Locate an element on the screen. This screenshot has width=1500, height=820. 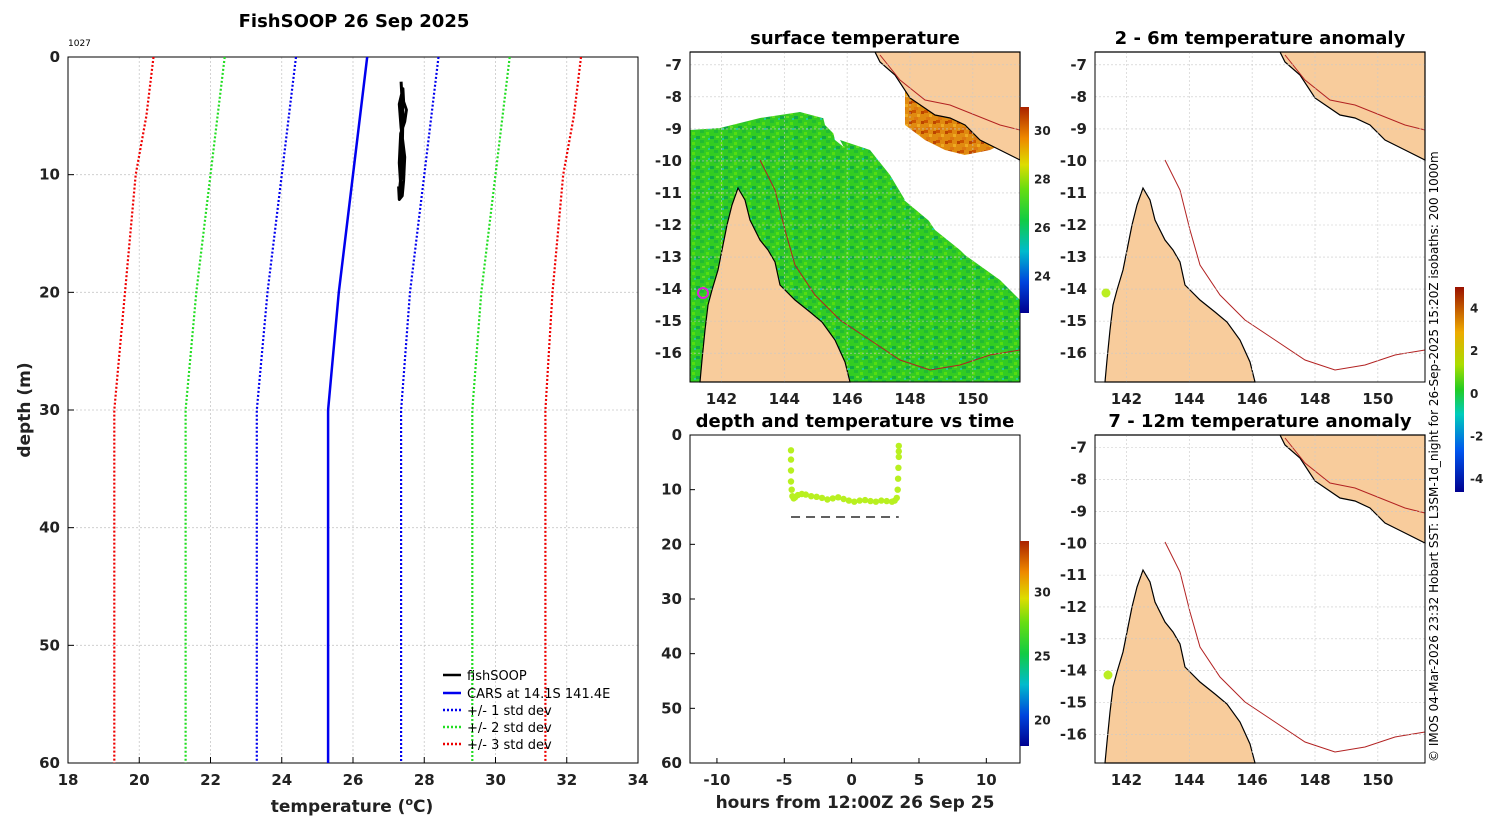
anom1-y-tick-label: -9 is located at coordinates (1078, 129).